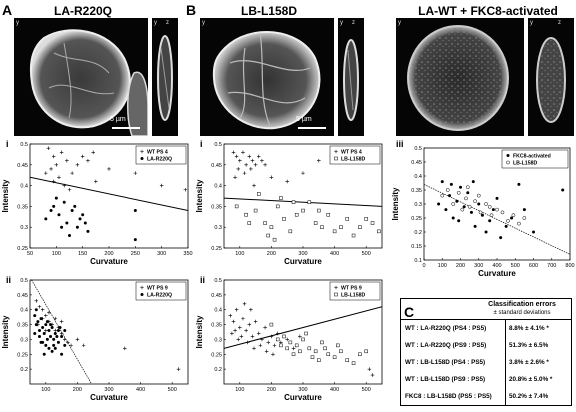  Describe the element at coordinates (529, 345) in the screenshot. I see `row-value: 51.3% ± 6.5%` at that location.